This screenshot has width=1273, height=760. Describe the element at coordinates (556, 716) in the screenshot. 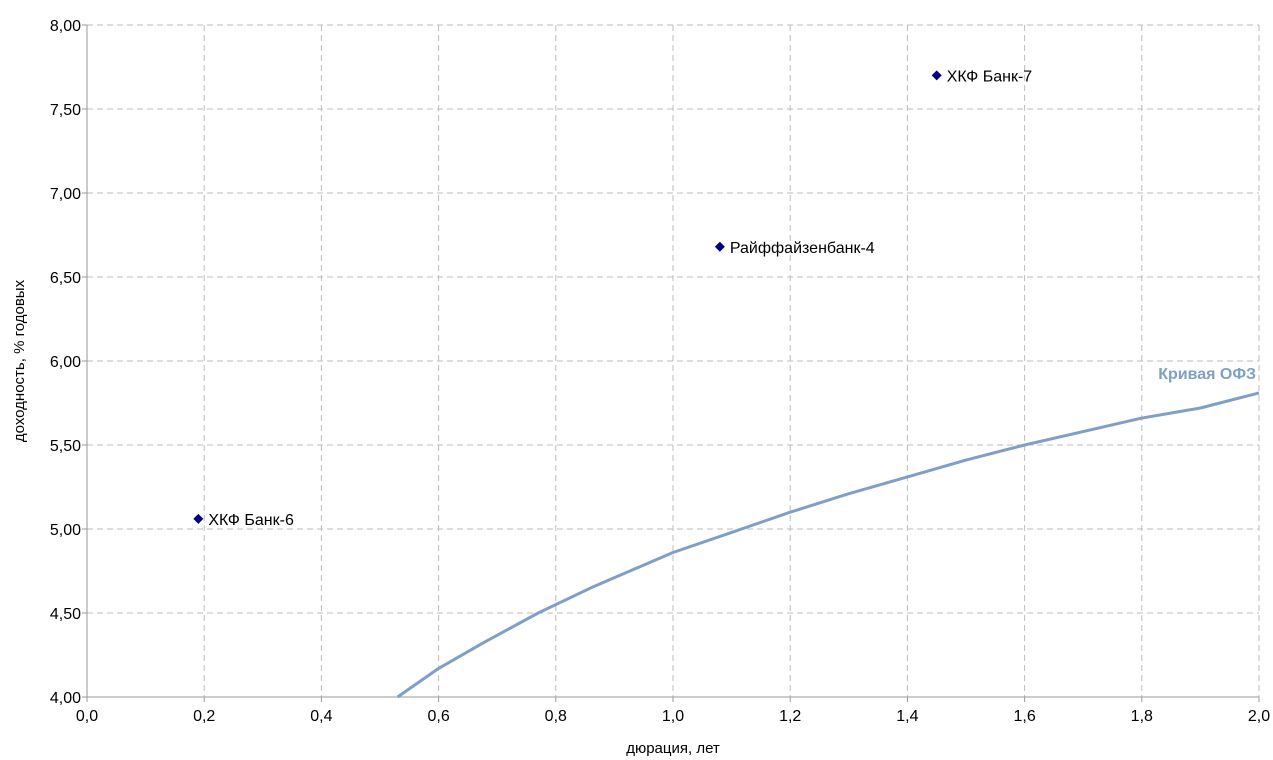

I see `x-tick-label: 0,8` at that location.